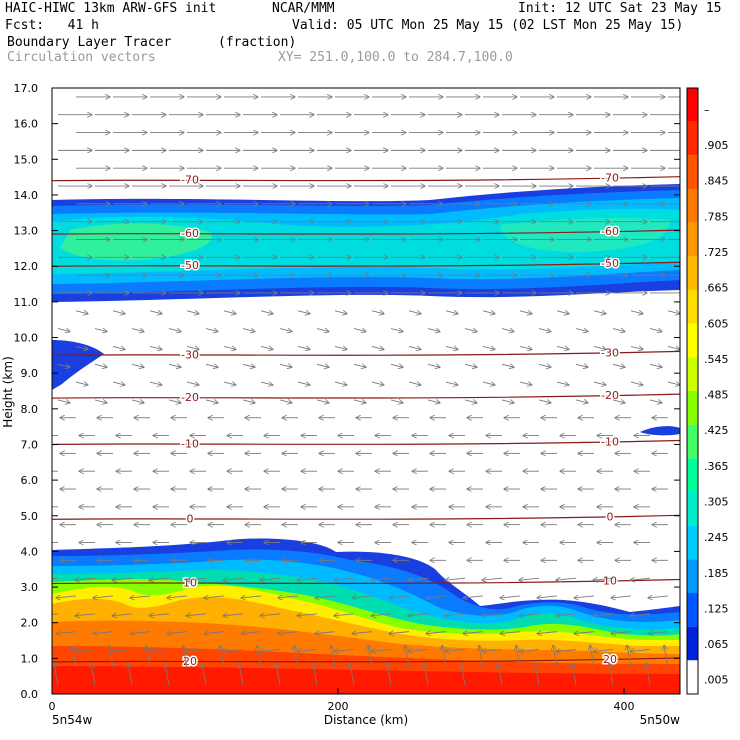 The width and height of the screenshot is (740, 740). Describe the element at coordinates (716, 323) in the screenshot. I see `colorbar-label: .605` at that location.